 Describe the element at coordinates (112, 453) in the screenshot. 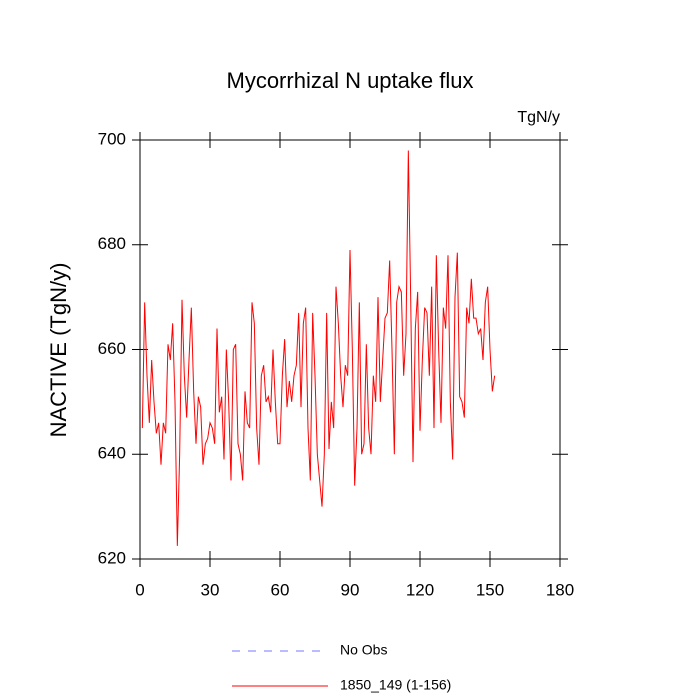

I see `y-tick-label: 640` at that location.